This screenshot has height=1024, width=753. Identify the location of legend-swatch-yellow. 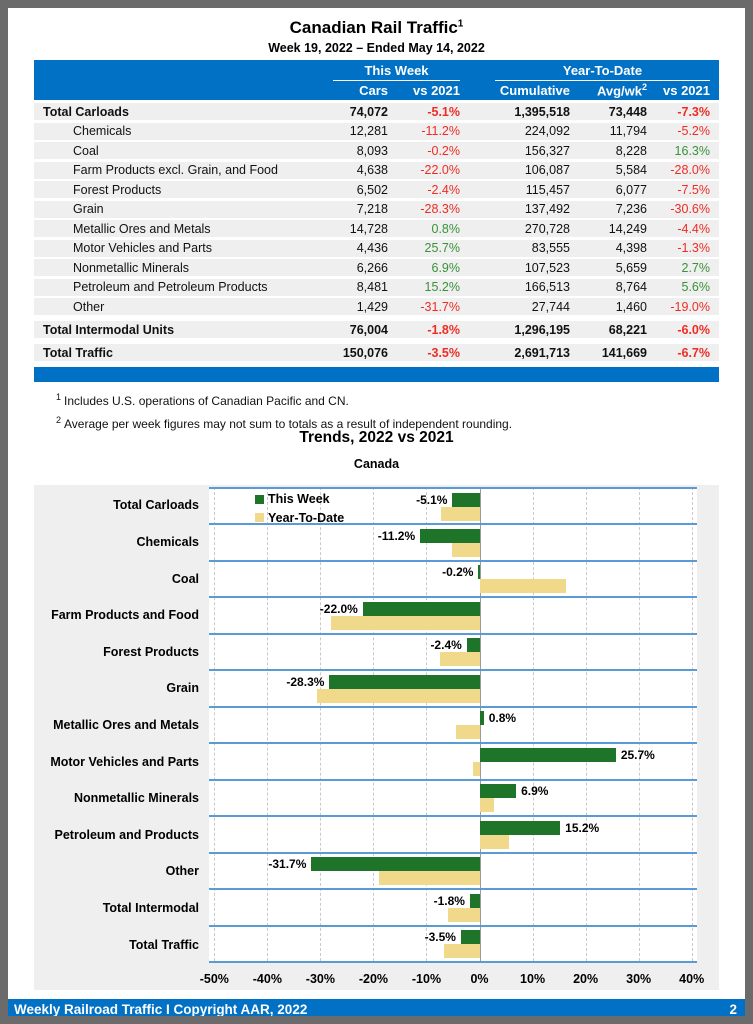
(259, 518).